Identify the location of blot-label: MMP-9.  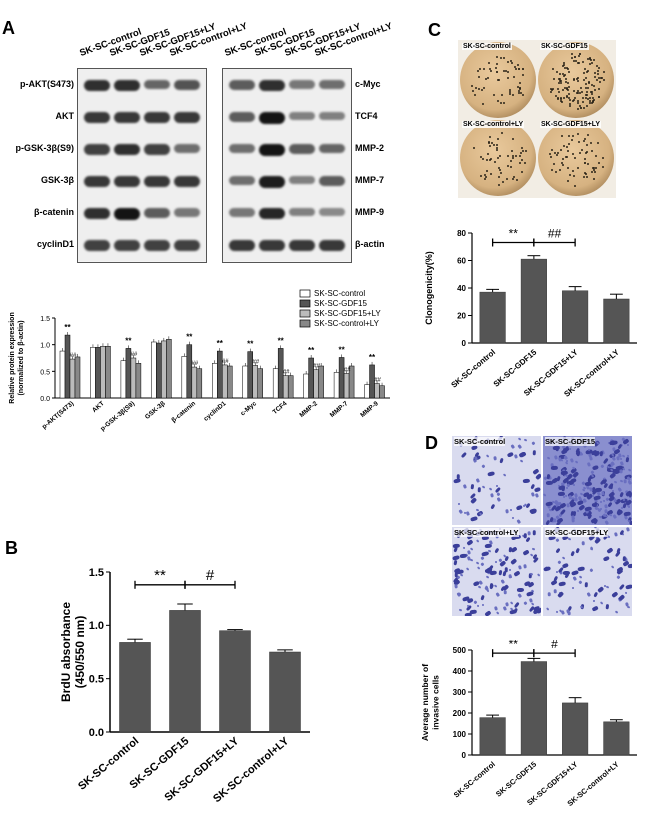
(369, 212).